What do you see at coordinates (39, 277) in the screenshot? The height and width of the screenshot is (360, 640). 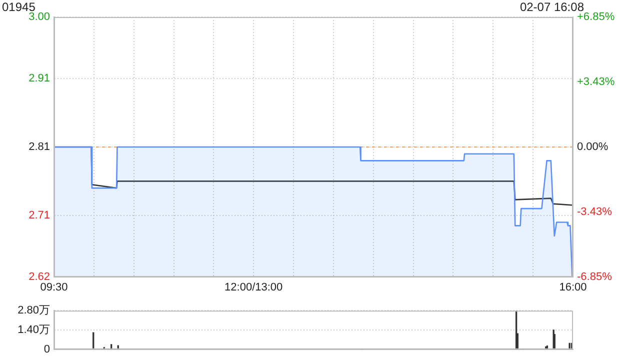 I see `y-tick-label: 2.62` at bounding box center [39, 277].